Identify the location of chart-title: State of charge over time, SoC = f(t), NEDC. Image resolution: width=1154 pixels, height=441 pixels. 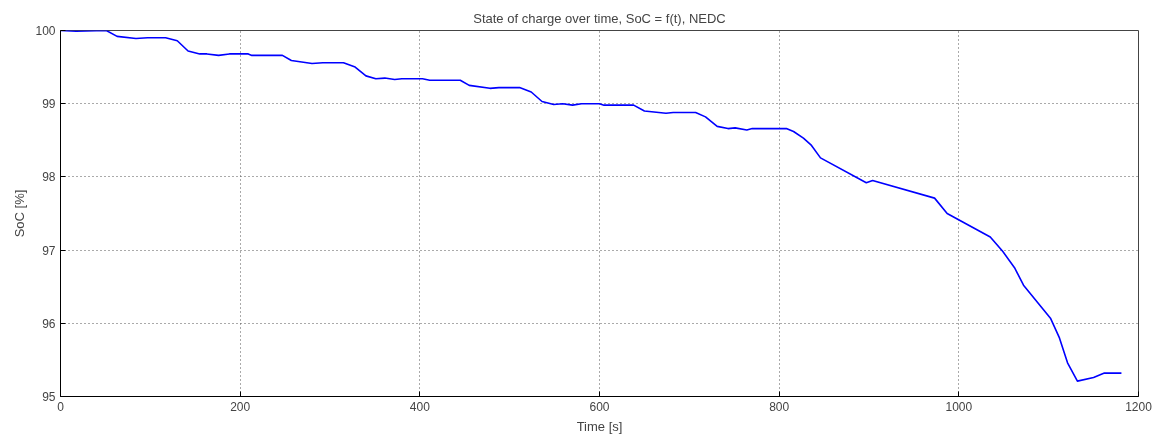
(599, 18).